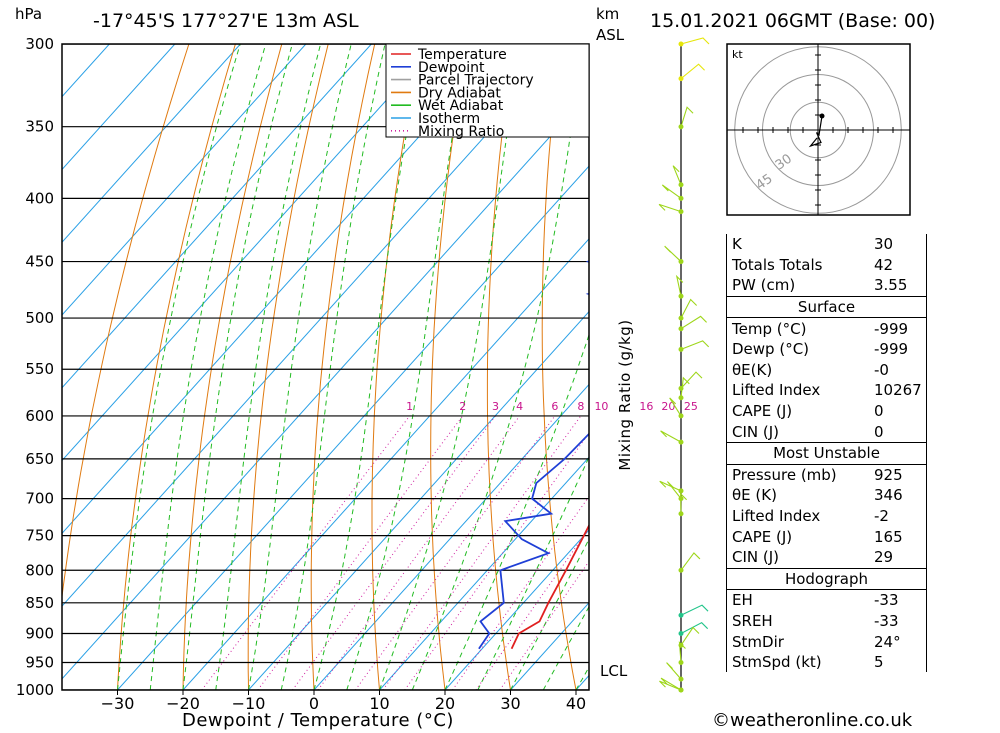 The height and width of the screenshot is (733, 1000). Describe the element at coordinates (318, 720) in the screenshot. I see `x-axis-title: Dewpoint / Temperature (°C)` at that location.